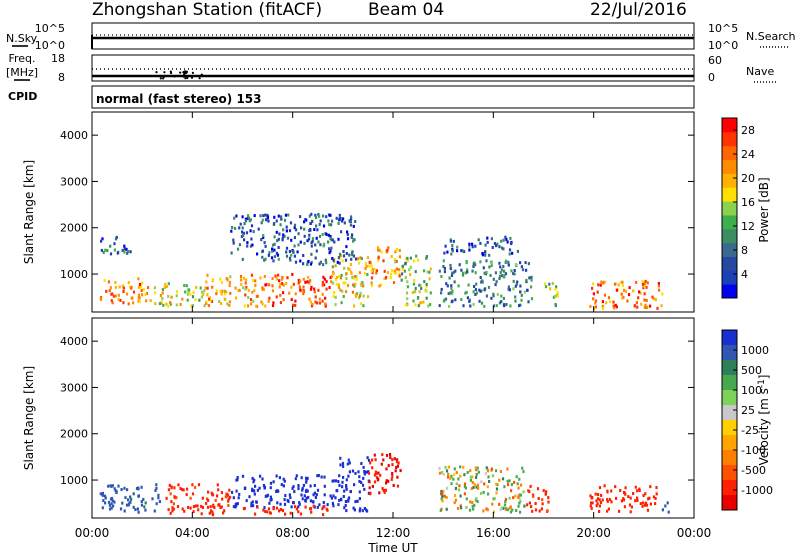 The width and height of the screenshot is (800, 554). What do you see at coordinates (751, 370) in the screenshot?
I see `velocity-colorbar-tick-label: 500` at bounding box center [751, 370].